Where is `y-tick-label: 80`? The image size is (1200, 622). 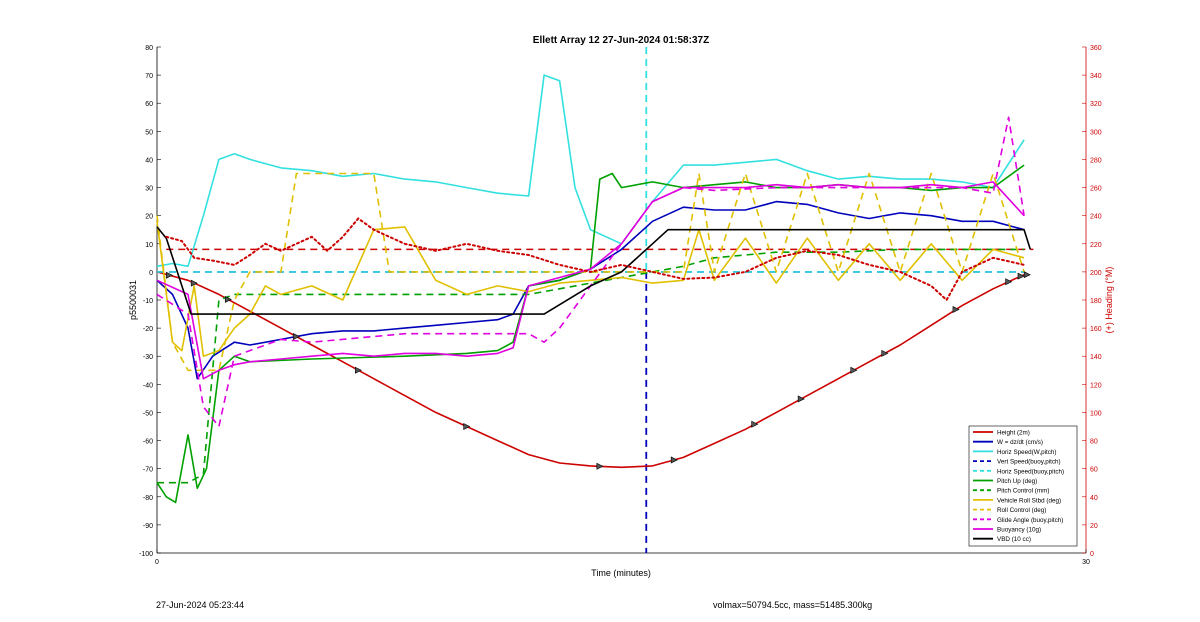 y-tick-label: 80 is located at coordinates (149, 48).